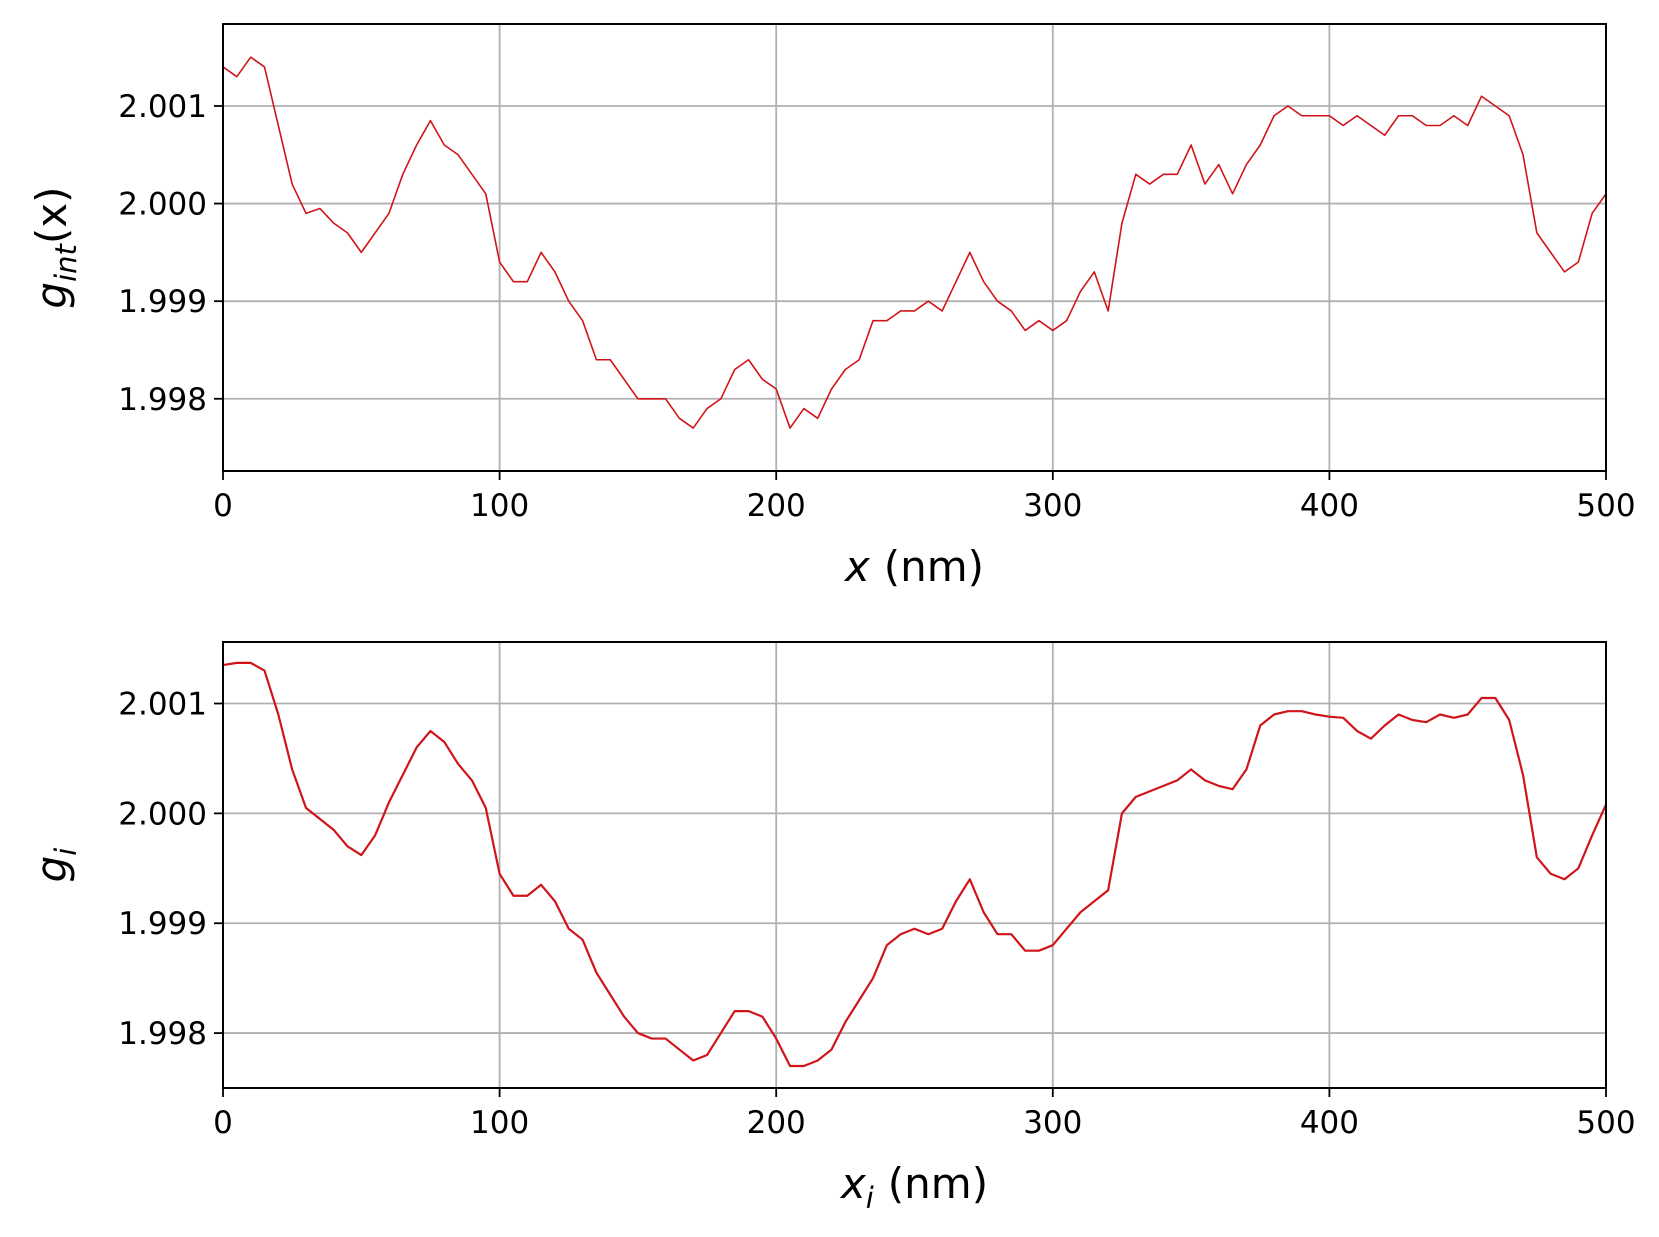  What do you see at coordinates (51, 215) in the screenshot?
I see `label-tail: (x)` at bounding box center [51, 215].